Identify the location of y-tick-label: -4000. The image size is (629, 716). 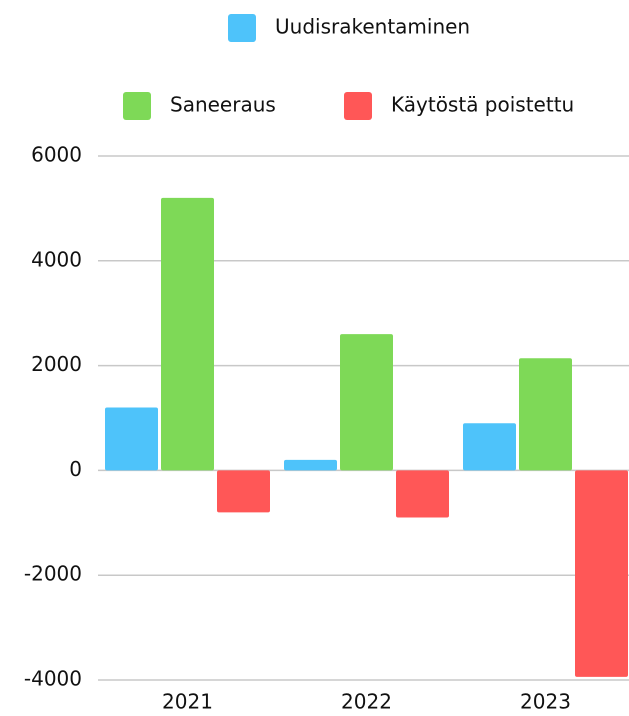
(53, 679).